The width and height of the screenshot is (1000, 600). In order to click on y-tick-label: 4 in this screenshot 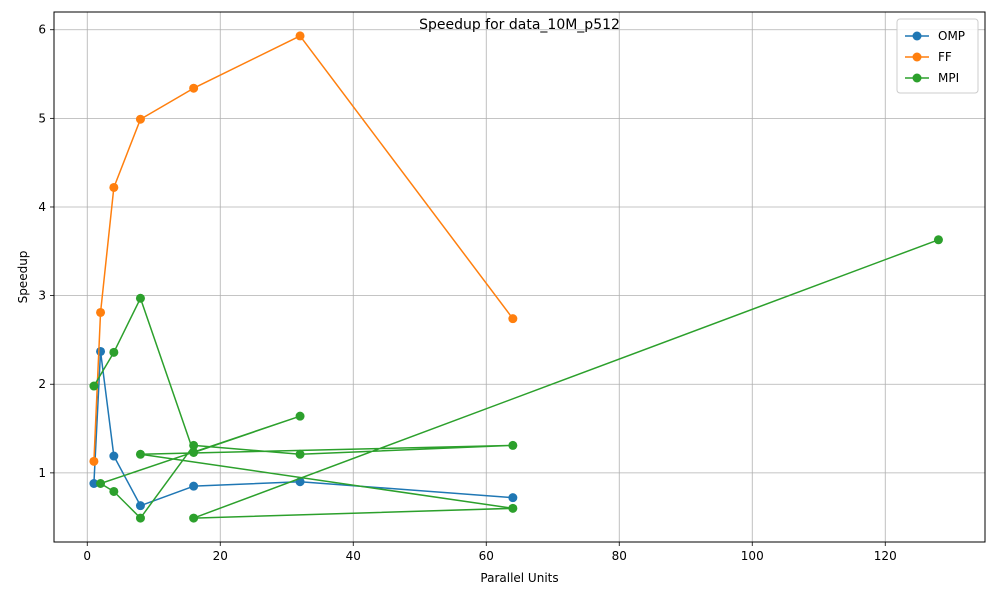, I will do `click(42, 207)`.